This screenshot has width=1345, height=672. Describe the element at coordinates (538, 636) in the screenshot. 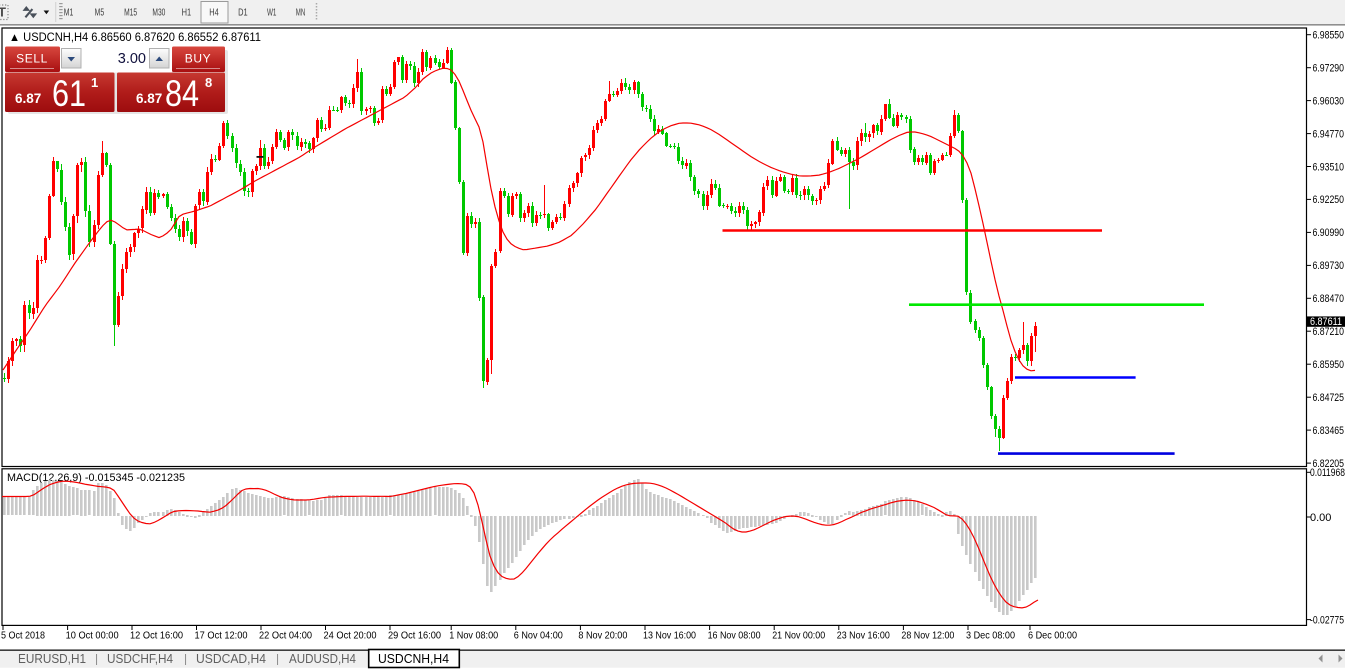

I see `svg-text: 6 Nov 04:00` at that location.